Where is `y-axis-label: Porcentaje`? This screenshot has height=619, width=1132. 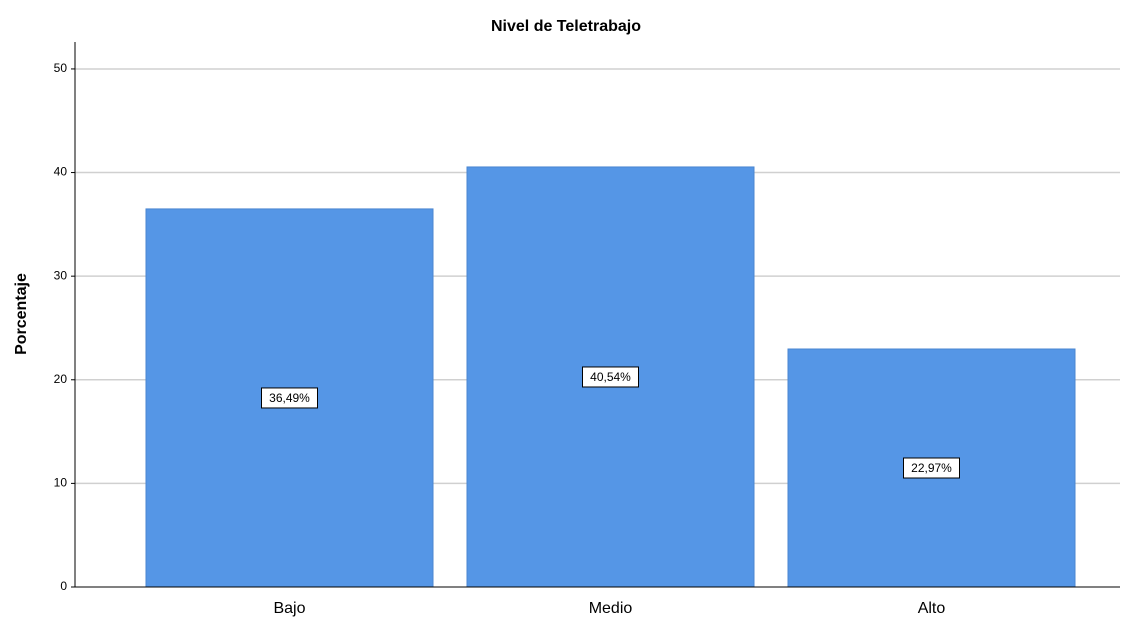 y-axis-label: Porcentaje is located at coordinates (21, 314).